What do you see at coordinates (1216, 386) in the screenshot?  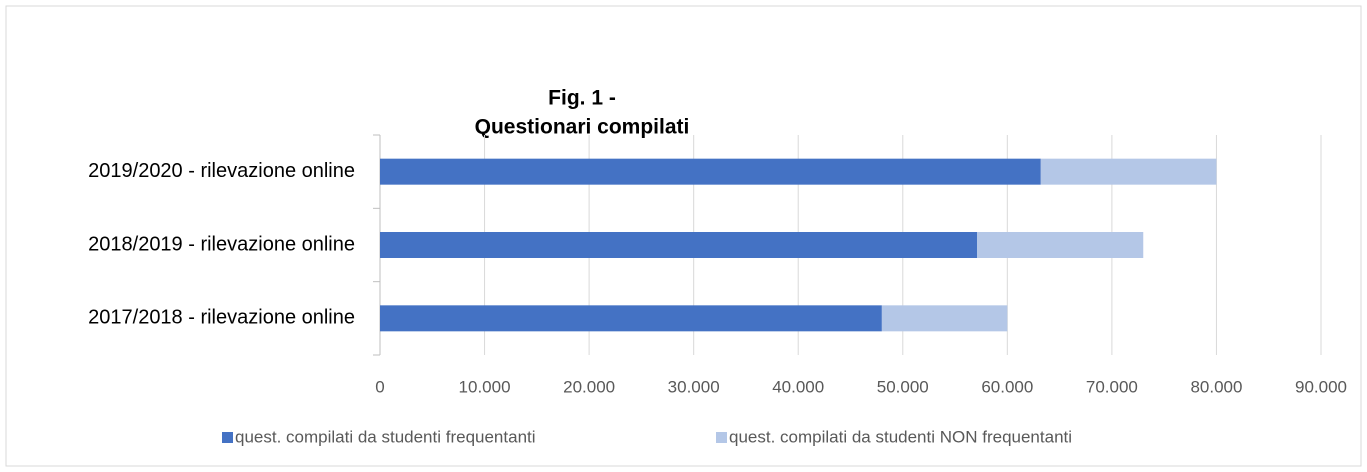 I see `x-tick-label: 80.000` at bounding box center [1216, 386].